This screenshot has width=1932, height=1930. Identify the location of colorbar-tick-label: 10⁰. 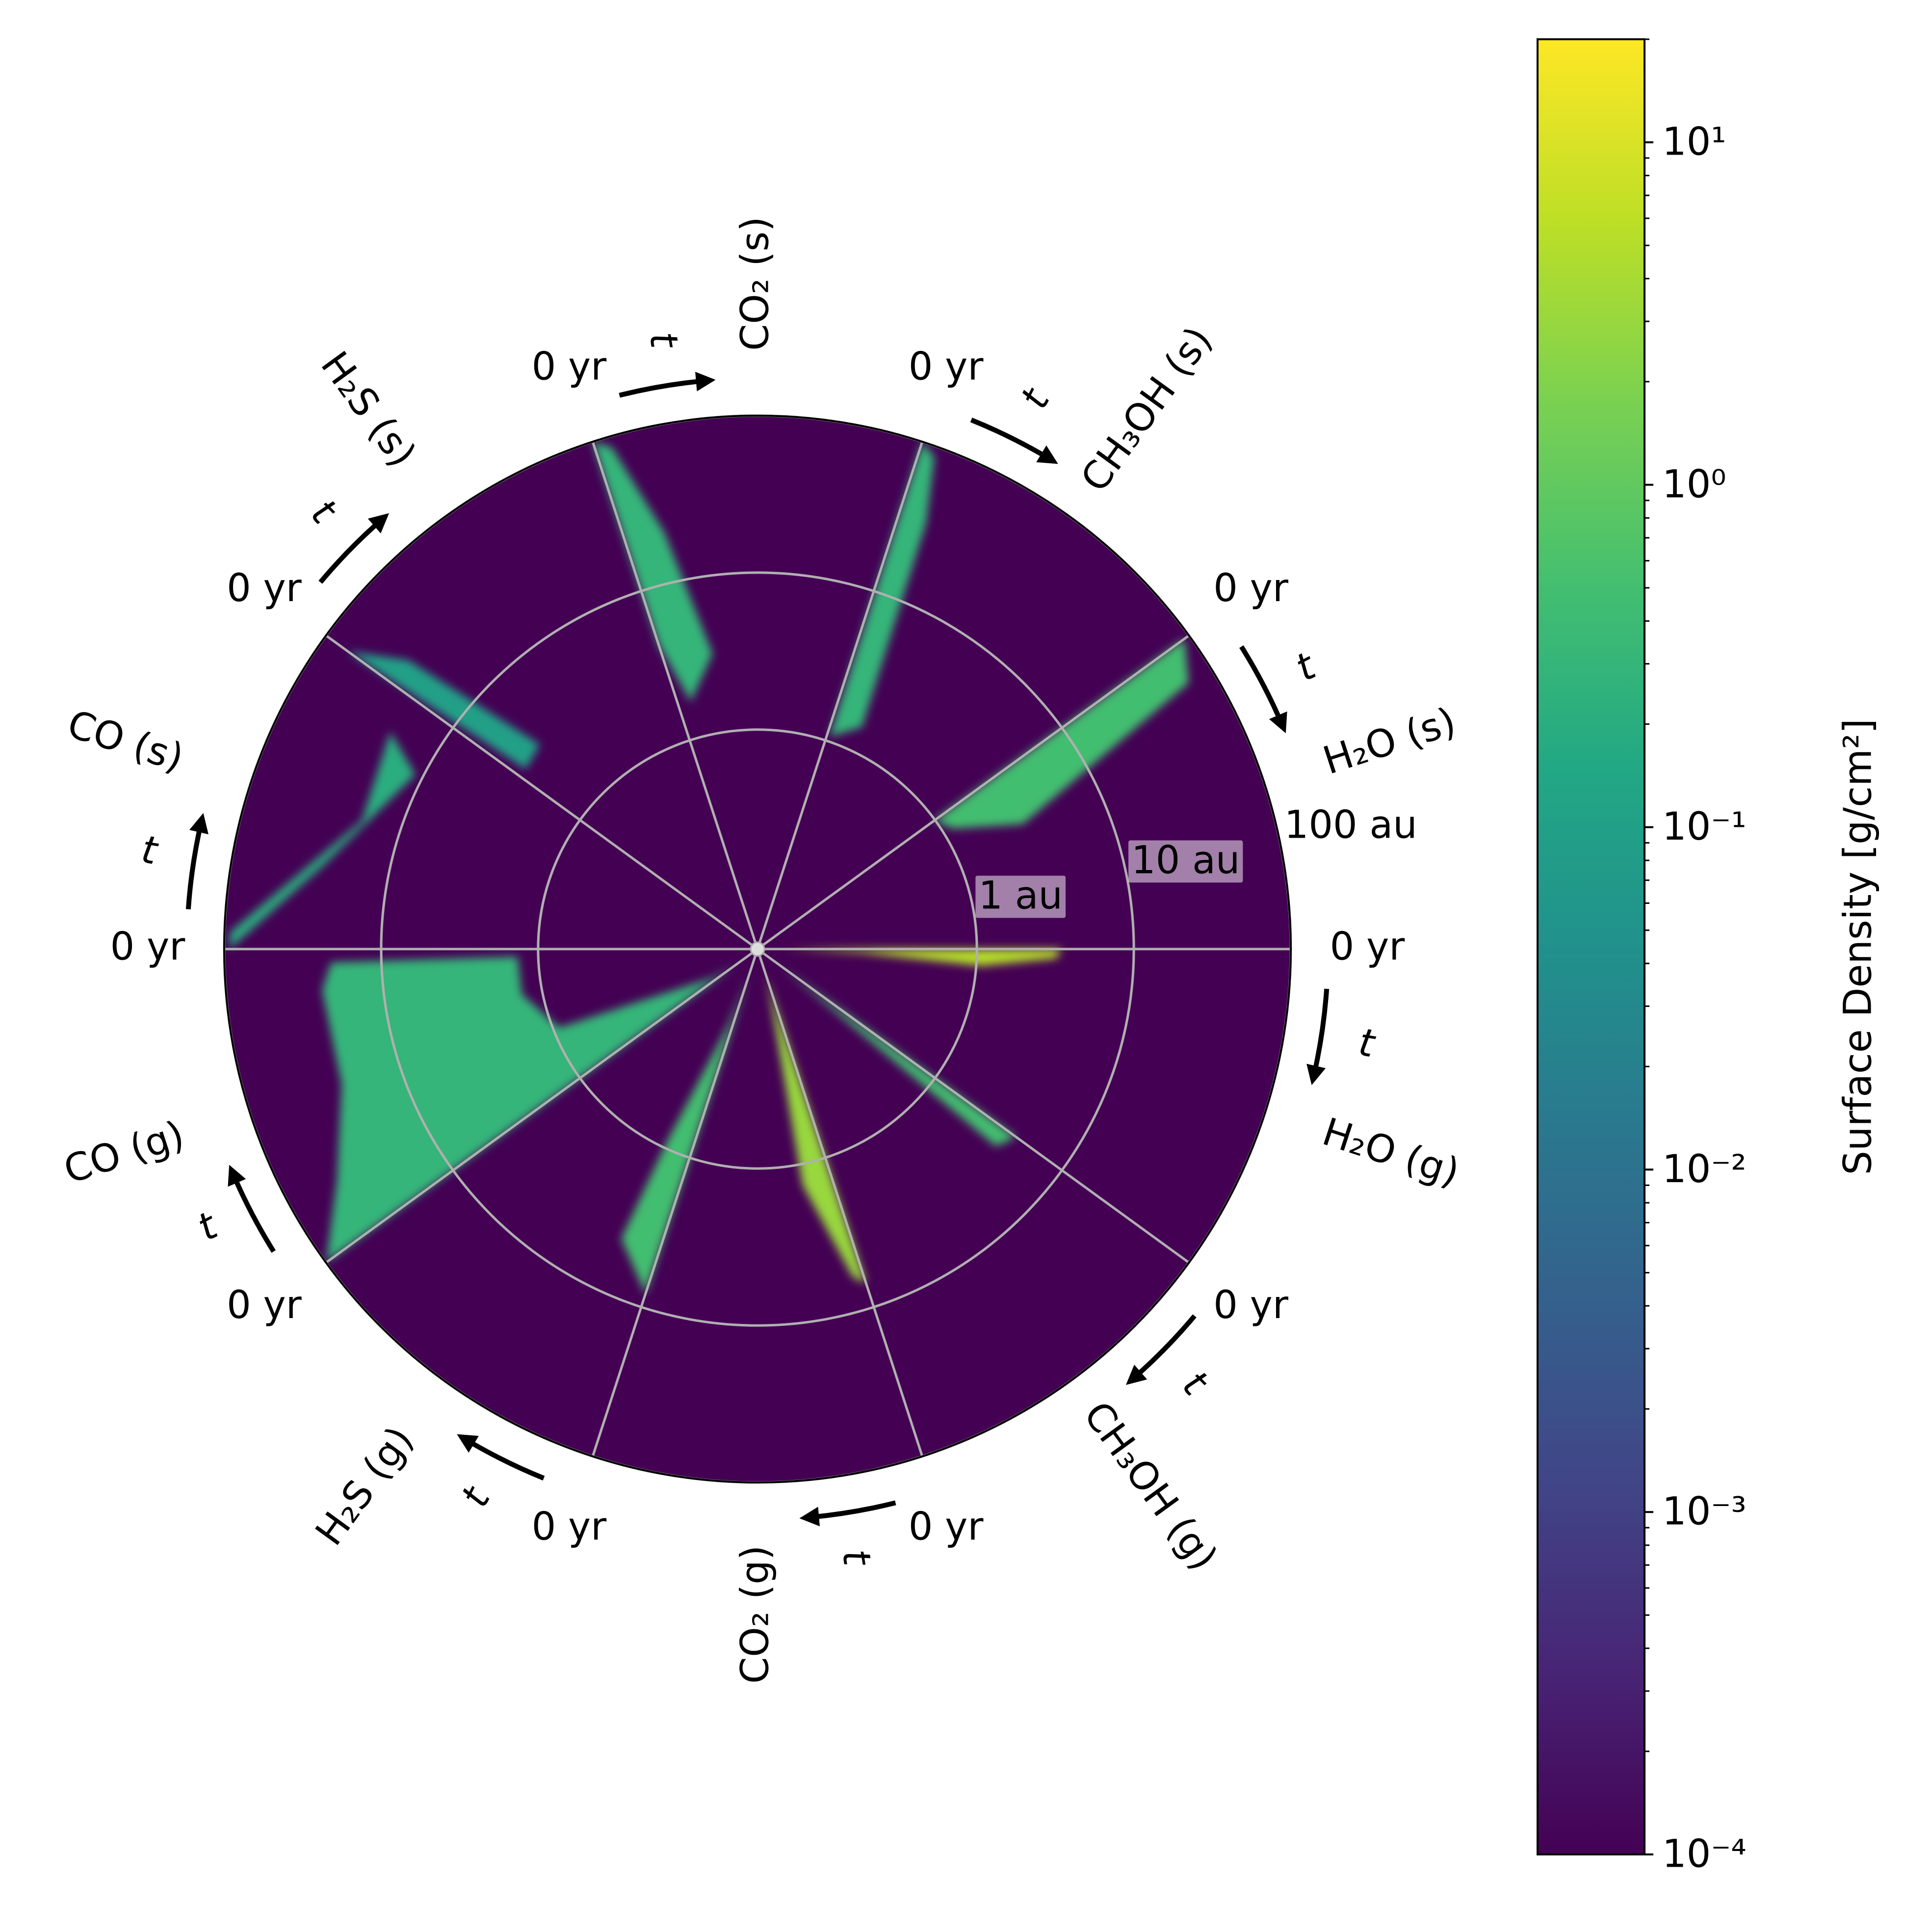
(1694, 484).